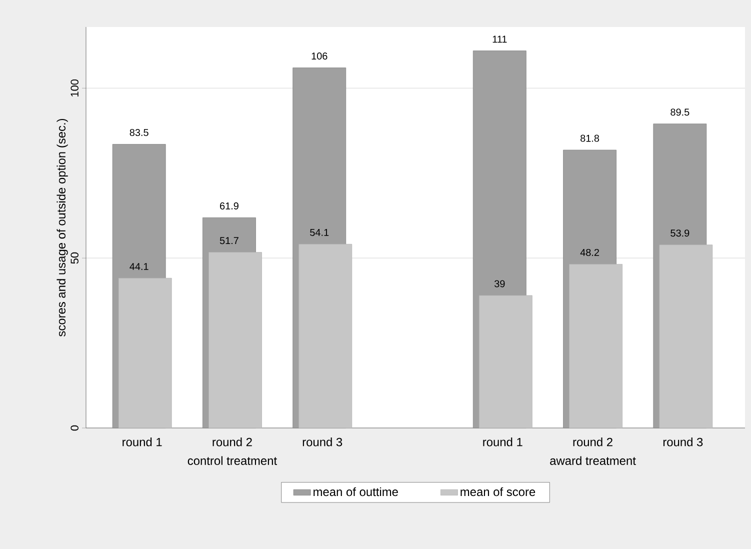  Describe the element at coordinates (498, 491) in the screenshot. I see `legend-label: mean of score` at that location.